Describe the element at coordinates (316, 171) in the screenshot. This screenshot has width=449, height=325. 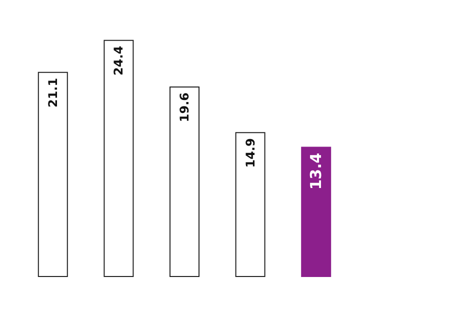
I see `data-label: 13.4` at that location.